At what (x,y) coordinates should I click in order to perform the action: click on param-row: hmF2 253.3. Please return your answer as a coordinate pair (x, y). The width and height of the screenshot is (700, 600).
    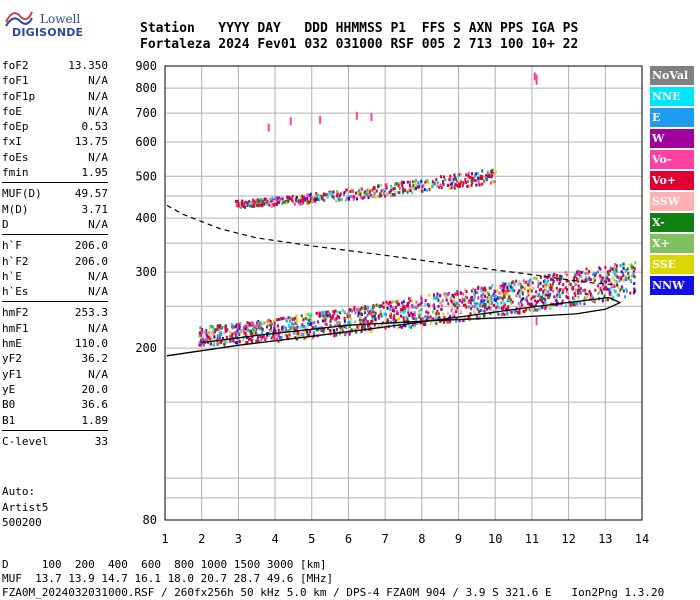
    Looking at the image, I should click on (55, 312).